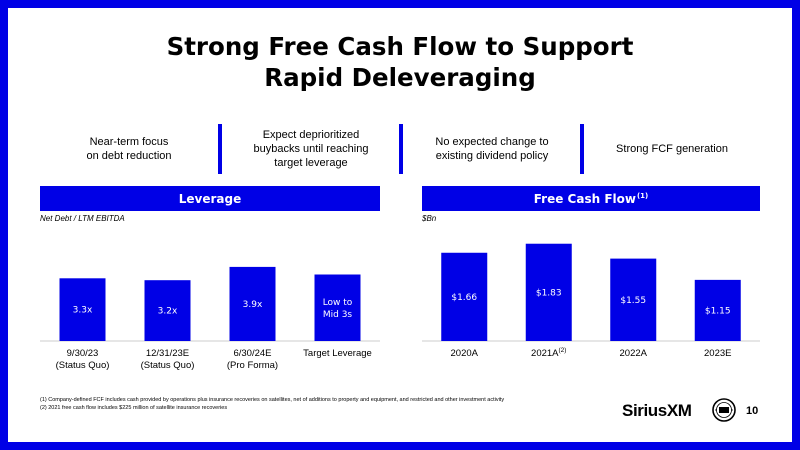 This screenshot has height=450, width=800. I want to click on callout-line: on debt reduction, so click(129, 156).